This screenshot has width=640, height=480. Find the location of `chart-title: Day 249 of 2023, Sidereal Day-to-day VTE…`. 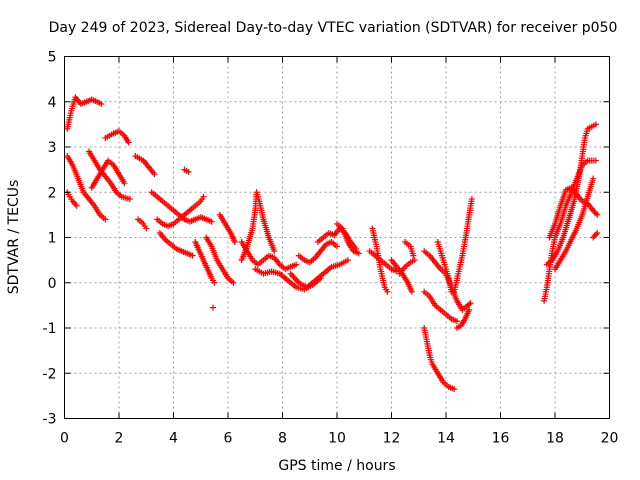

chart-title: Day 249 of 2023, Sidereal Day-to-day VTE… is located at coordinates (333, 28).